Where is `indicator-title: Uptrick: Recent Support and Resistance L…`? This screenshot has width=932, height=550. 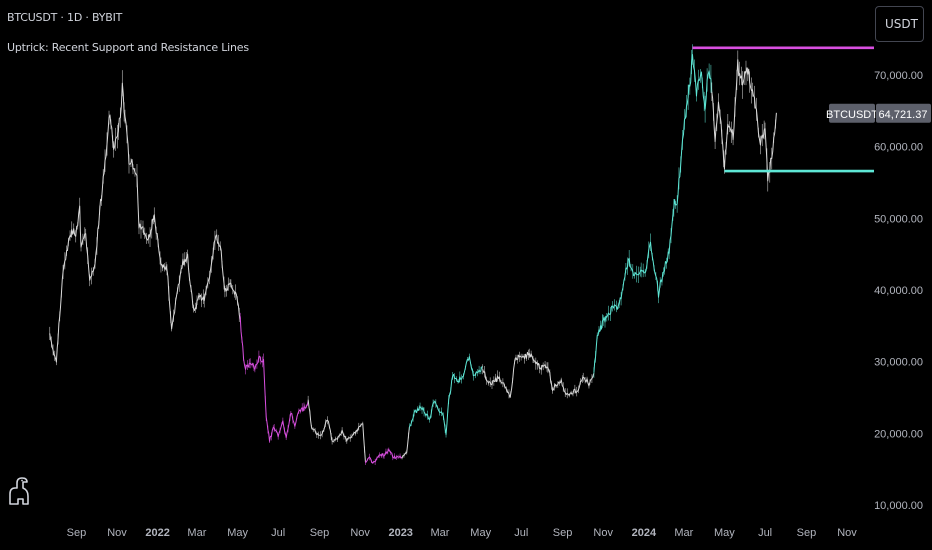
indicator-title: Uptrick: Recent Support and Resistance L… is located at coordinates (128, 47).